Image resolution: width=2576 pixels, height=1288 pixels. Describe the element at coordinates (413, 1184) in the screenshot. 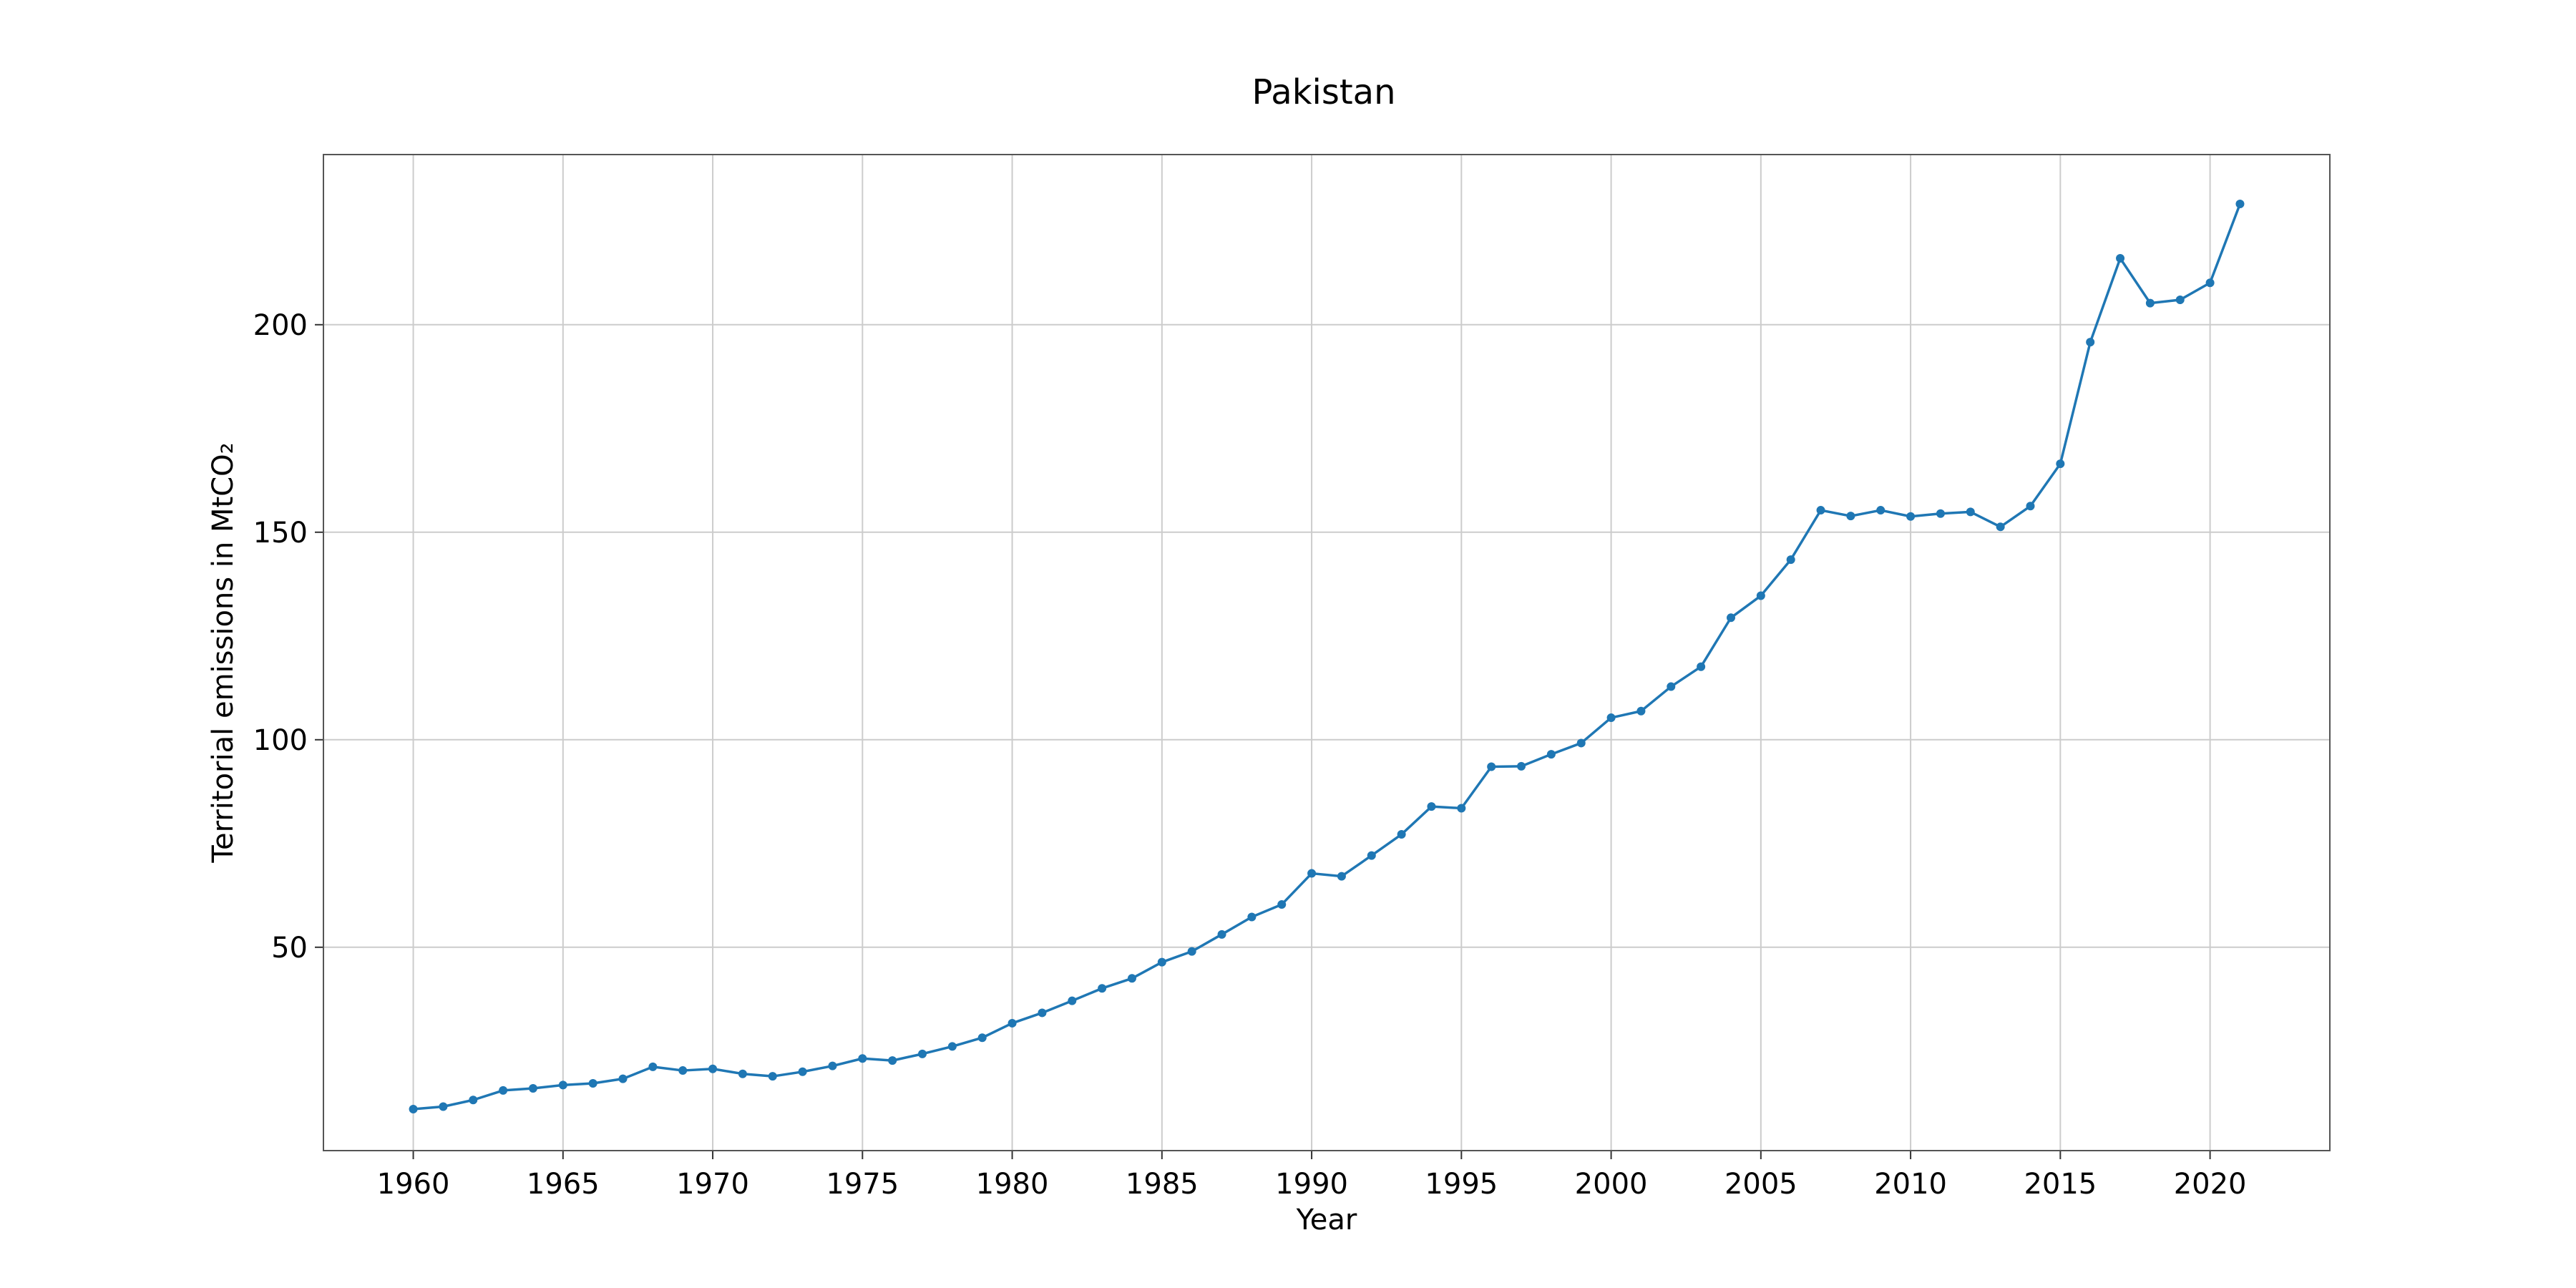

I see `x-tick-label: 1960` at that location.